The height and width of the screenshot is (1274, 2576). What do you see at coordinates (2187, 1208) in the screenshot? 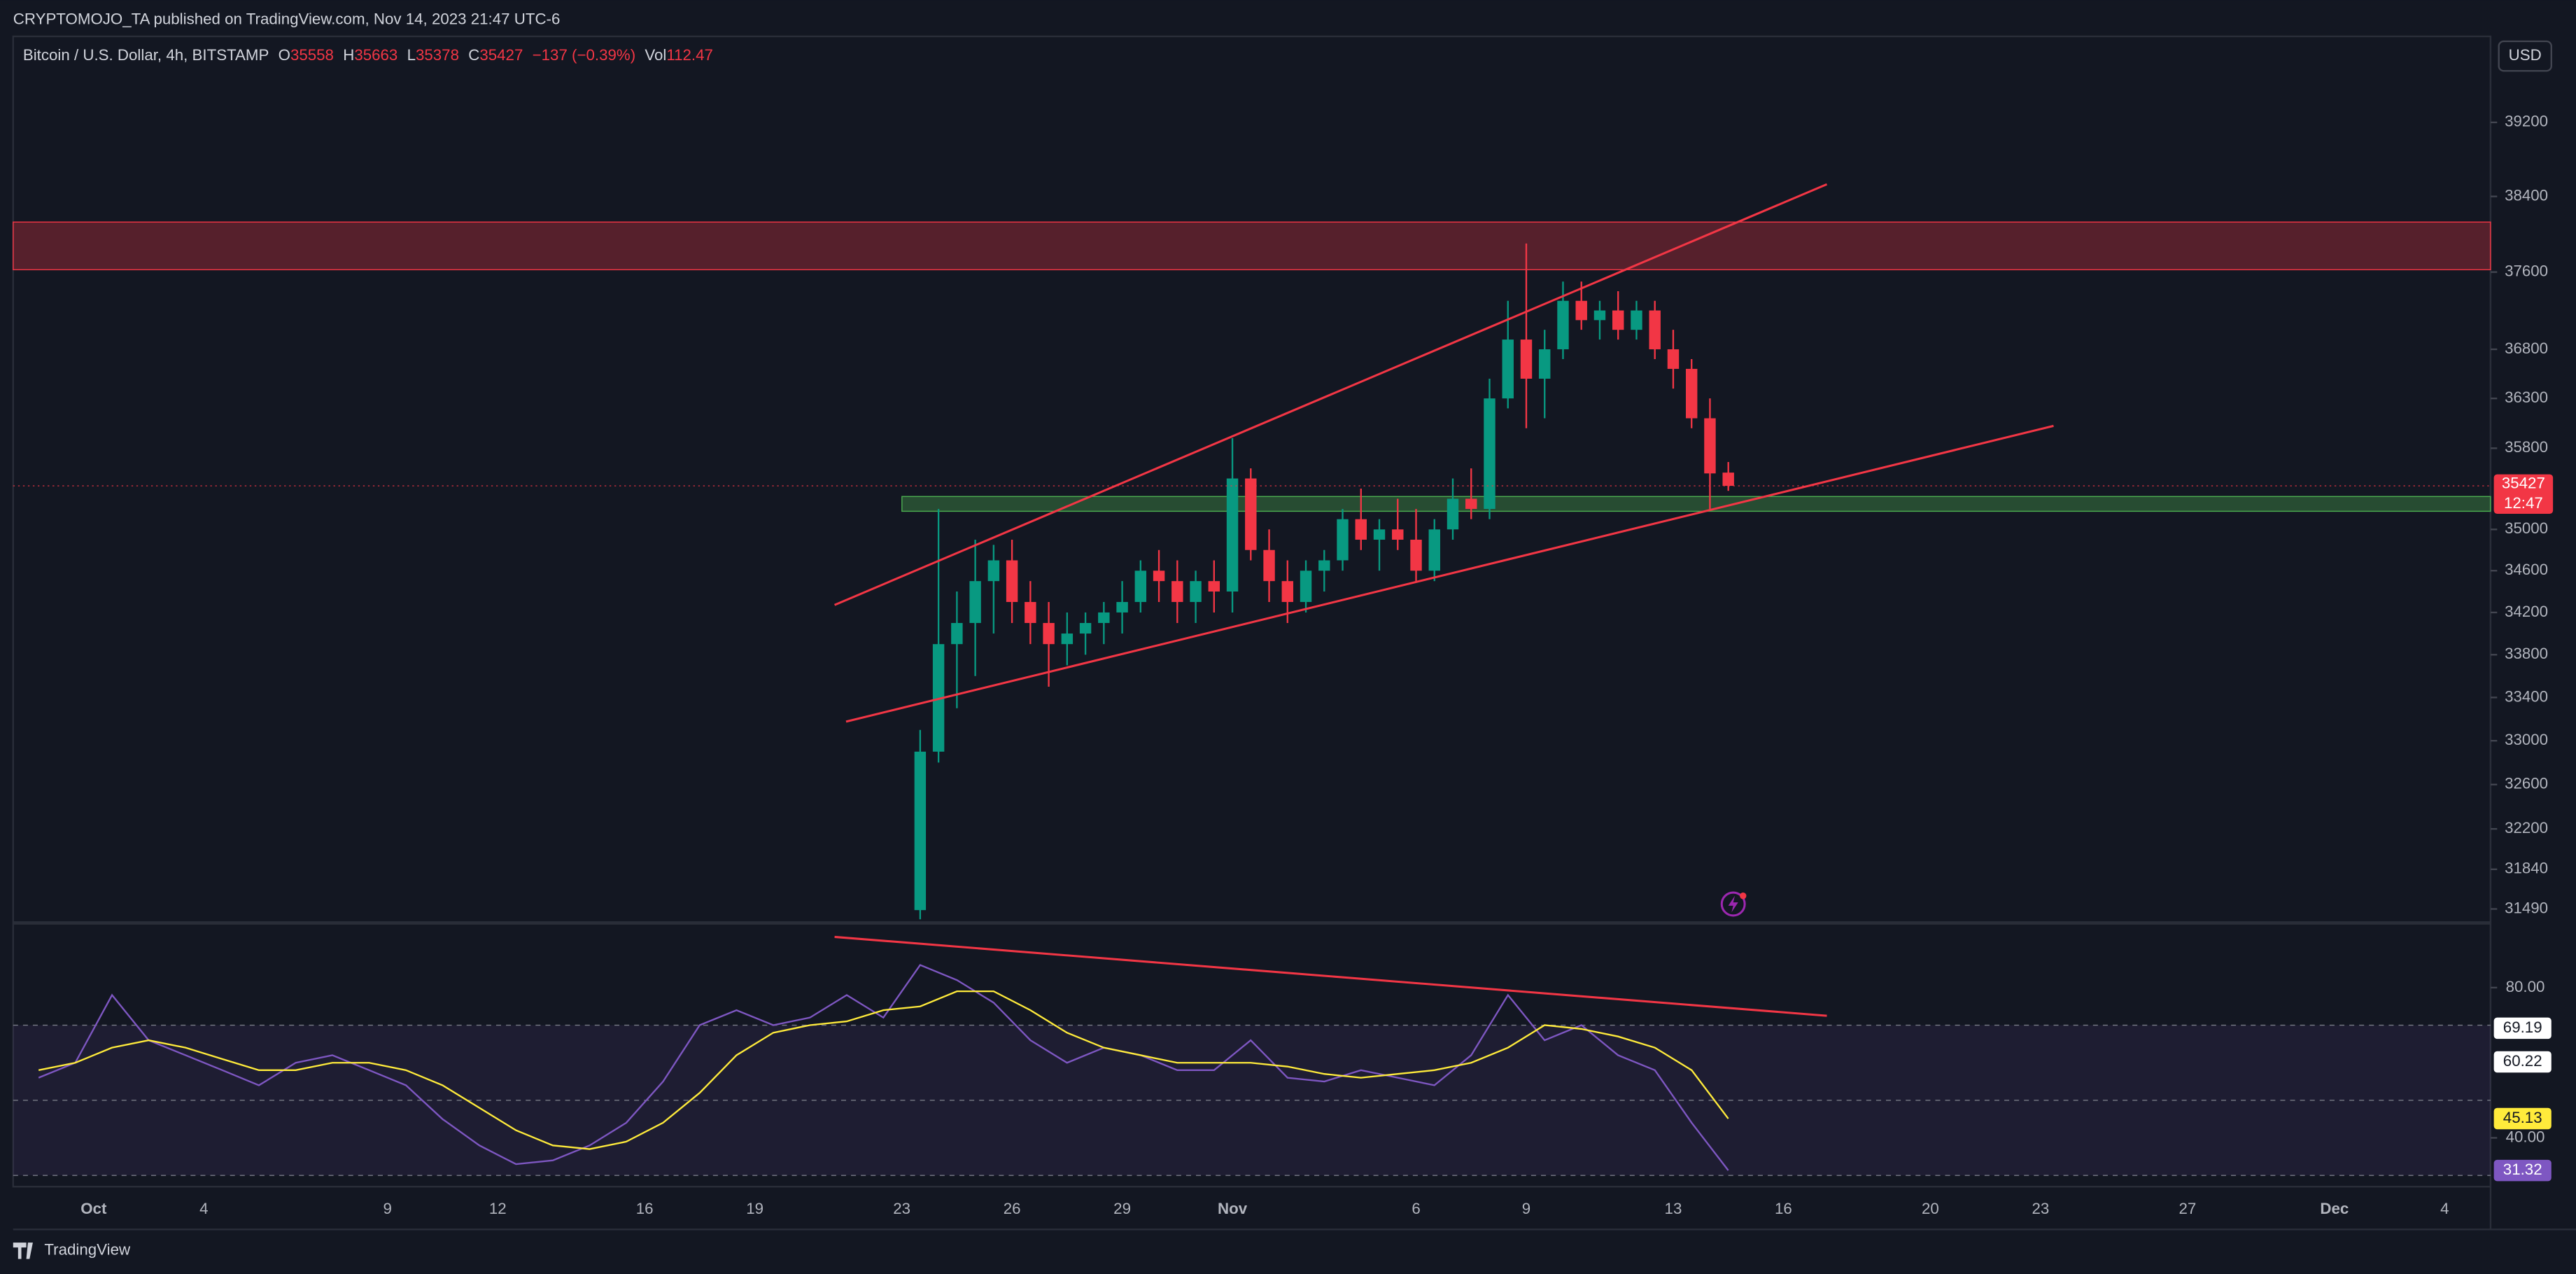
I see `x-tick-label: 27` at bounding box center [2187, 1208].